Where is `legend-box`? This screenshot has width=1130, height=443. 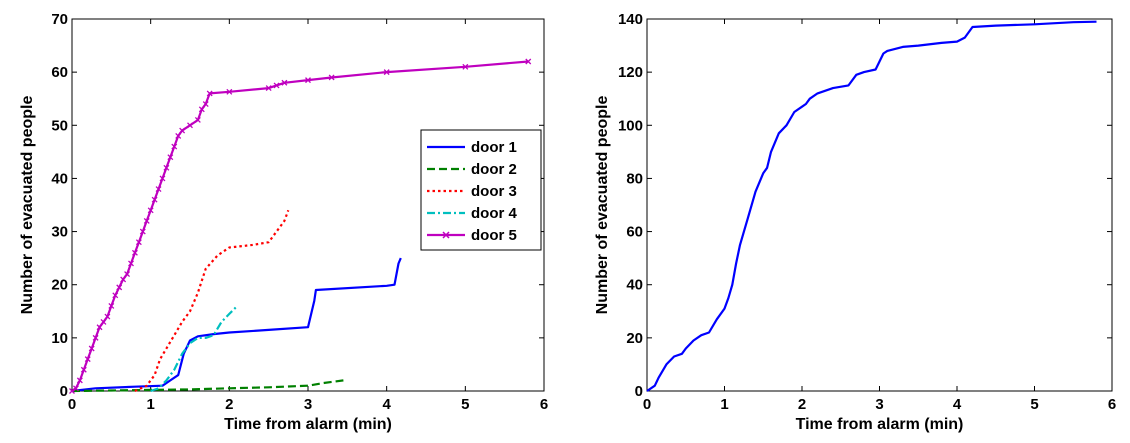
legend-box is located at coordinates (481, 190).